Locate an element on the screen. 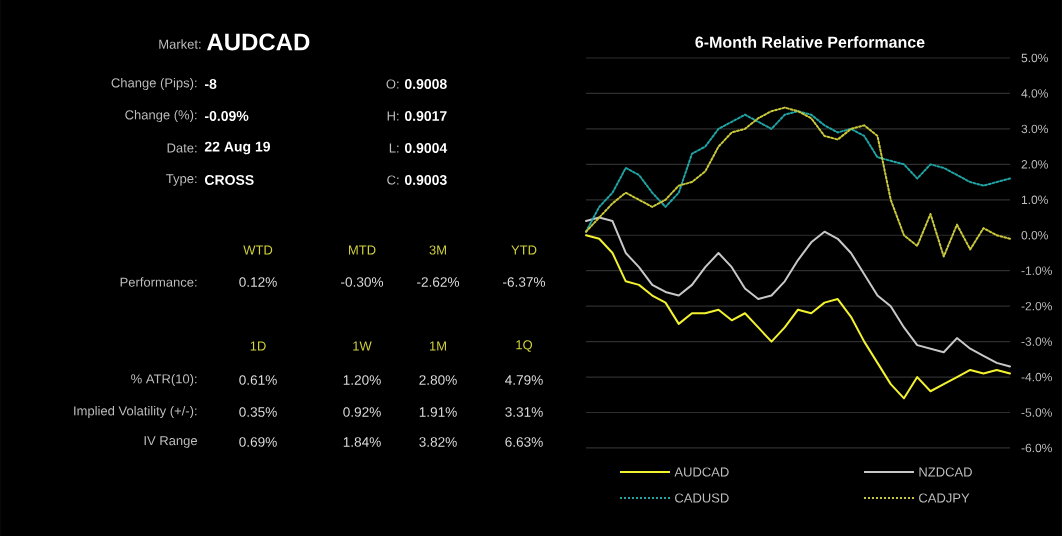  chart-title: 6-Month Relative Performance is located at coordinates (810, 42).